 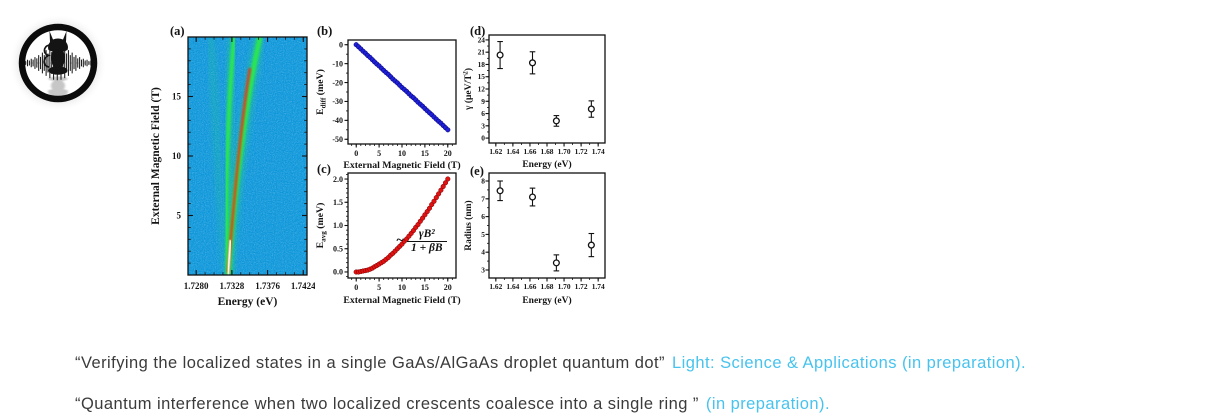 What do you see at coordinates (426, 247) in the screenshot?
I see `formula-denominator: 1 + βB` at bounding box center [426, 247].